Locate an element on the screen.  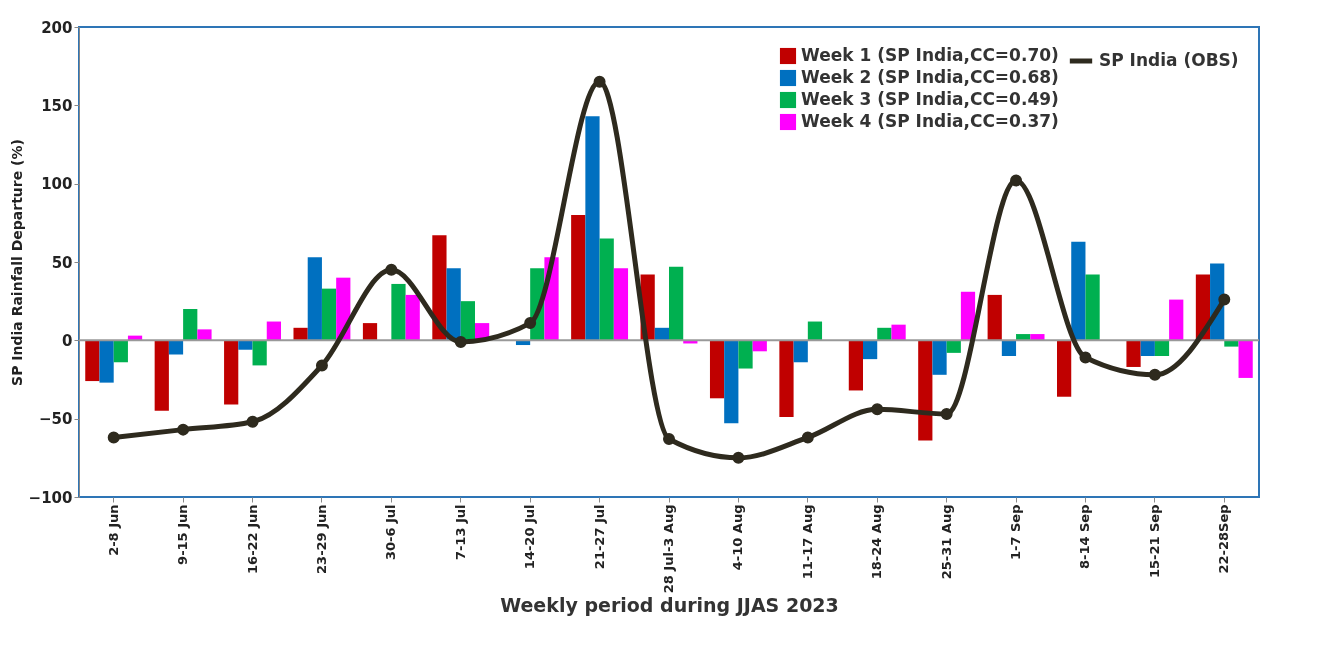
y-tick-label: 50 is located at coordinates (62, 262).